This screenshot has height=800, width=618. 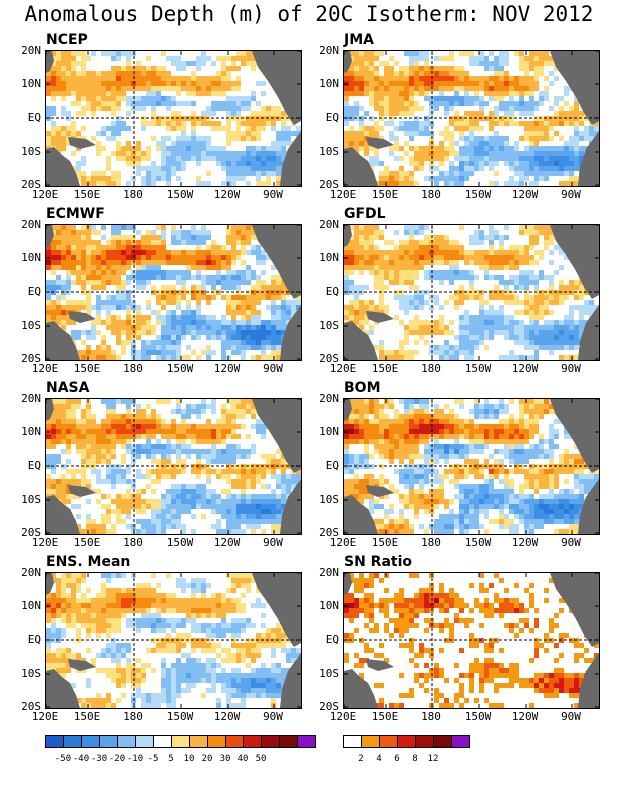 What do you see at coordinates (433, 759) in the screenshot?
I see `colorbar-label: 12` at bounding box center [433, 759].